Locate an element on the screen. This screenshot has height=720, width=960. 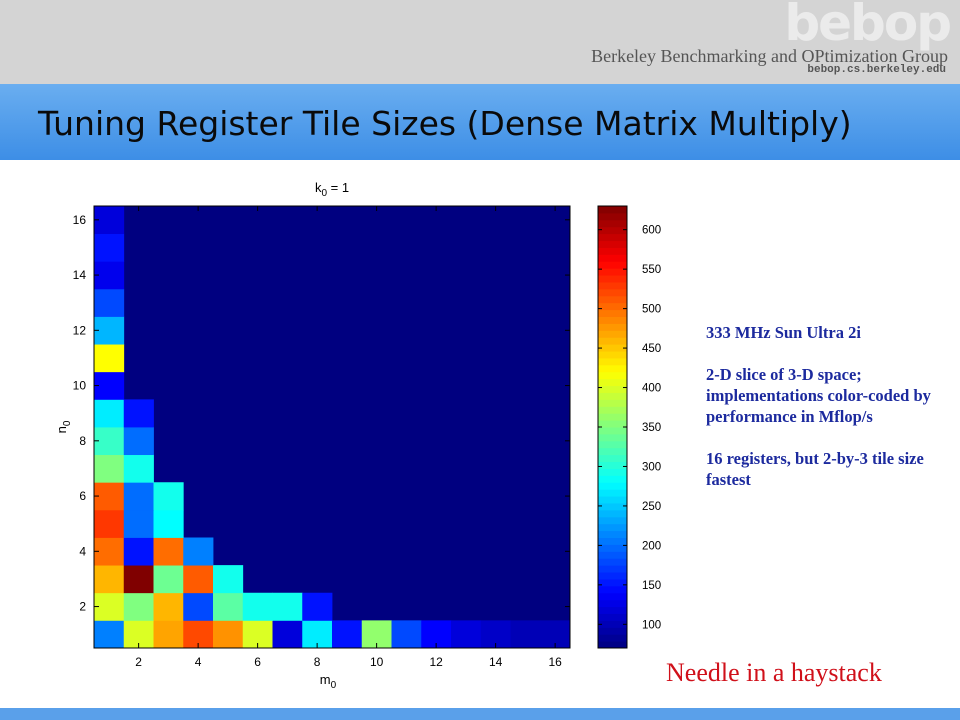
x-tick-label: 8 is located at coordinates (317, 662).